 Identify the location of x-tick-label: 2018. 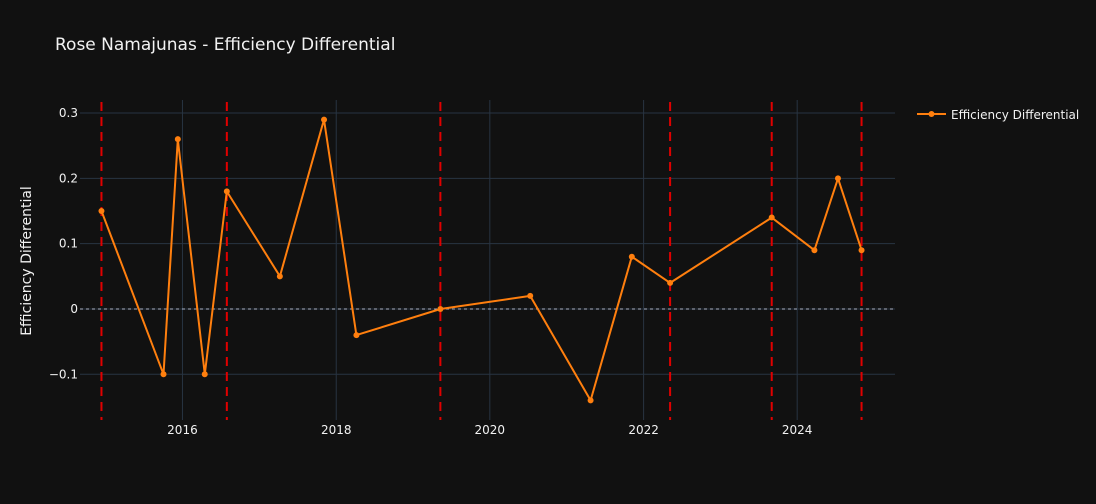
(336, 430).